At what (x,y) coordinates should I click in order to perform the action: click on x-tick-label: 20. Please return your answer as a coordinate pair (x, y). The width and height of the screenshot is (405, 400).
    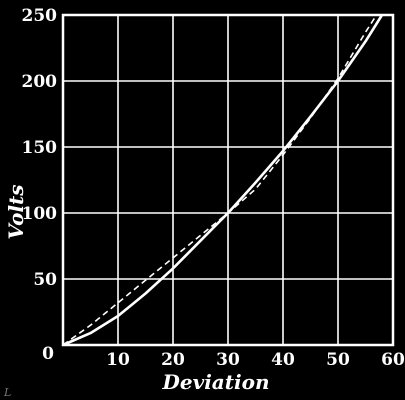
    Looking at the image, I should click on (173, 360).